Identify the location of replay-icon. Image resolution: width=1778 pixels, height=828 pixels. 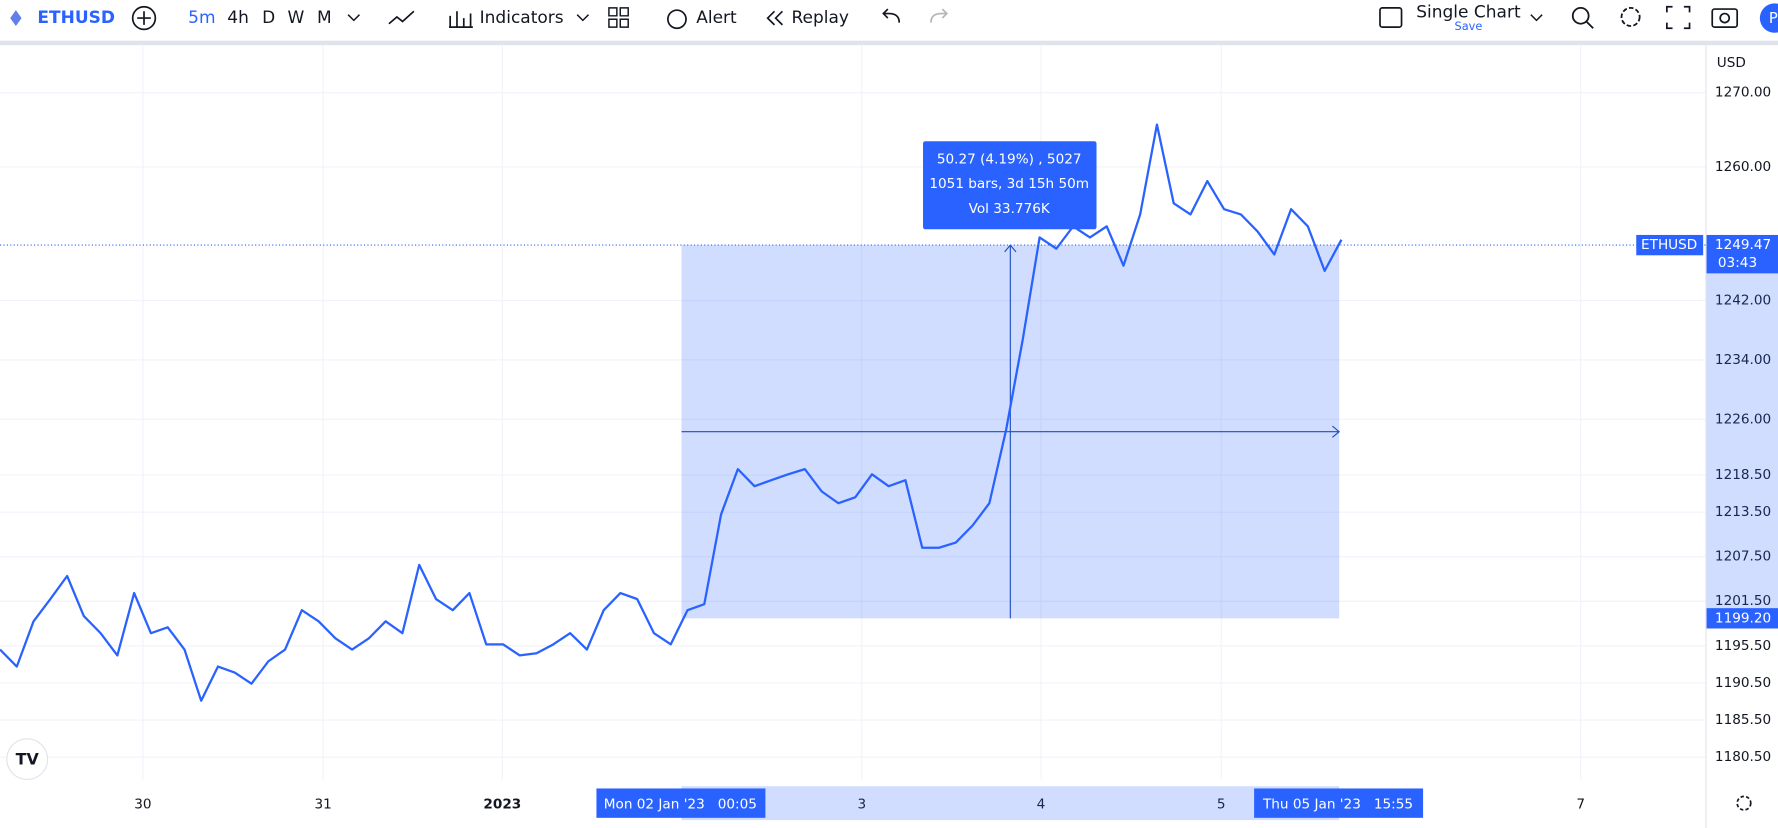
(775, 18).